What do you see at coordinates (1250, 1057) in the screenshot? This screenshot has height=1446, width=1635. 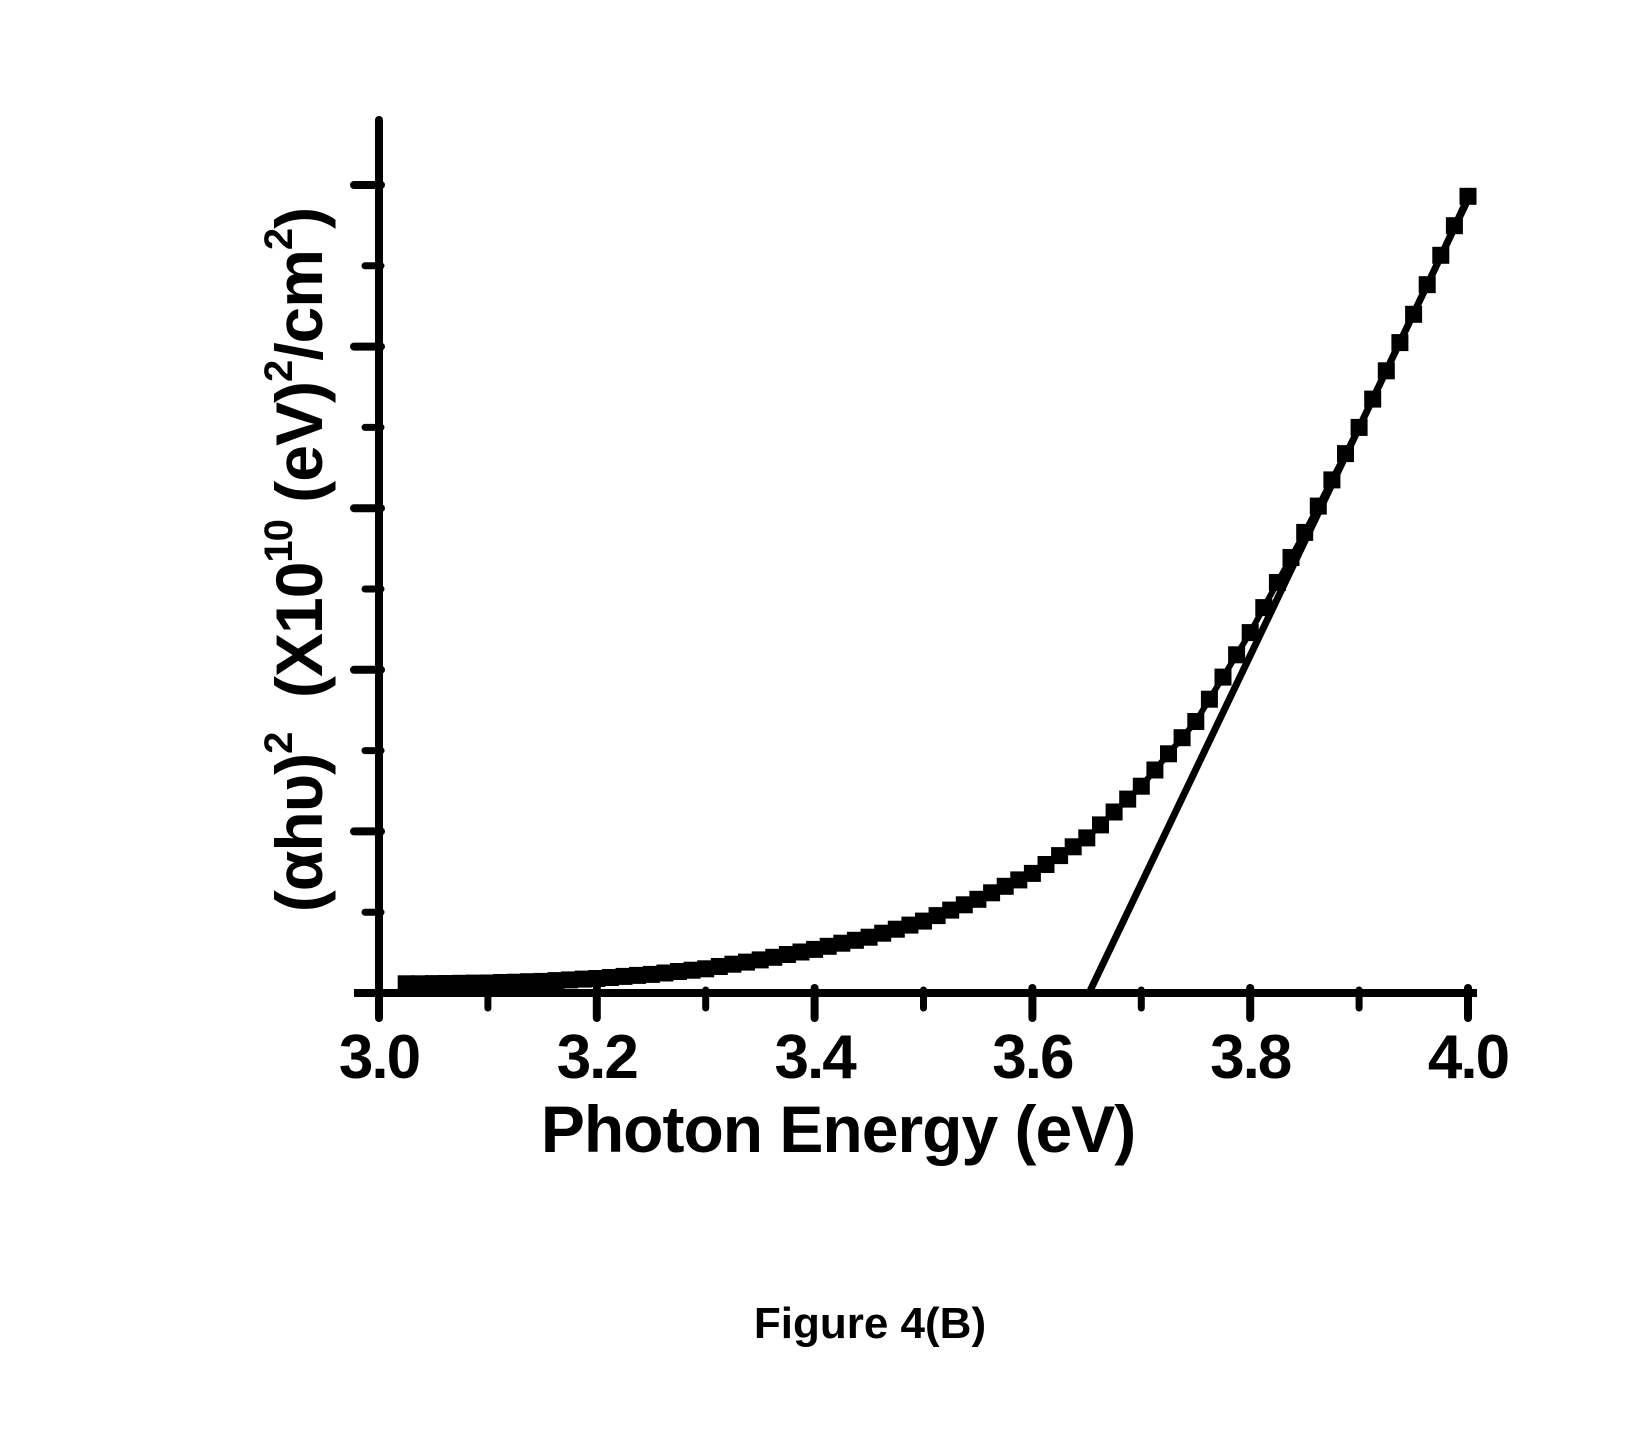 I see `x-tick-label: 3.8` at bounding box center [1250, 1057].